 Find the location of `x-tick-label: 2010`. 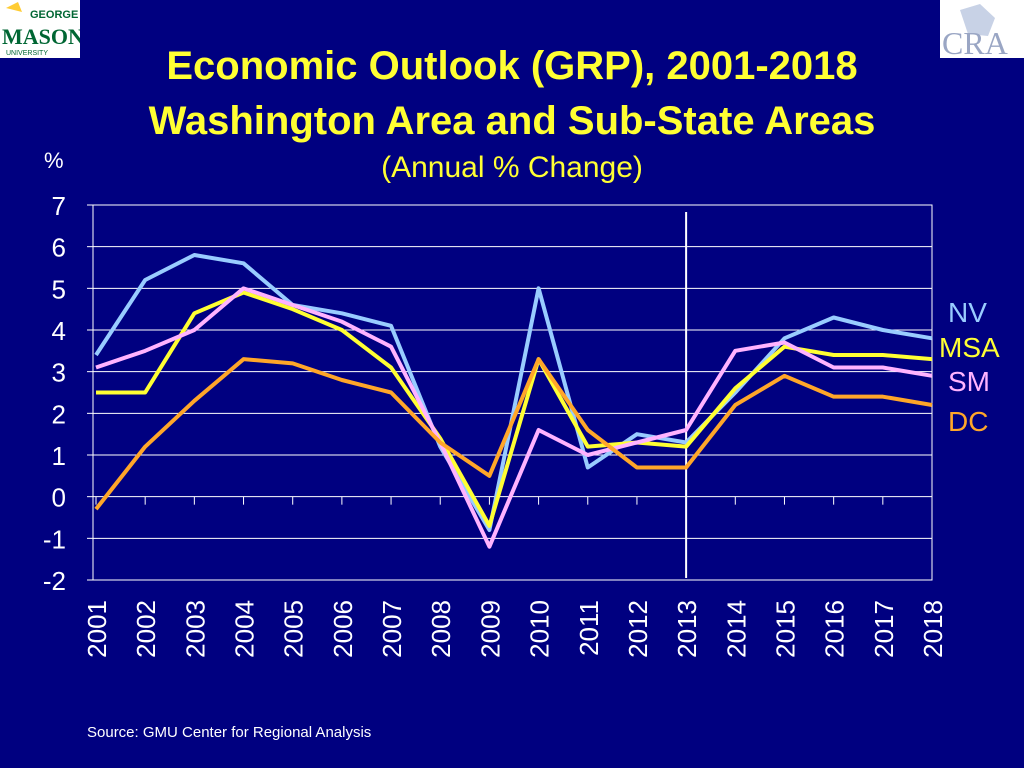

x-tick-label: 2010 is located at coordinates (540, 629).